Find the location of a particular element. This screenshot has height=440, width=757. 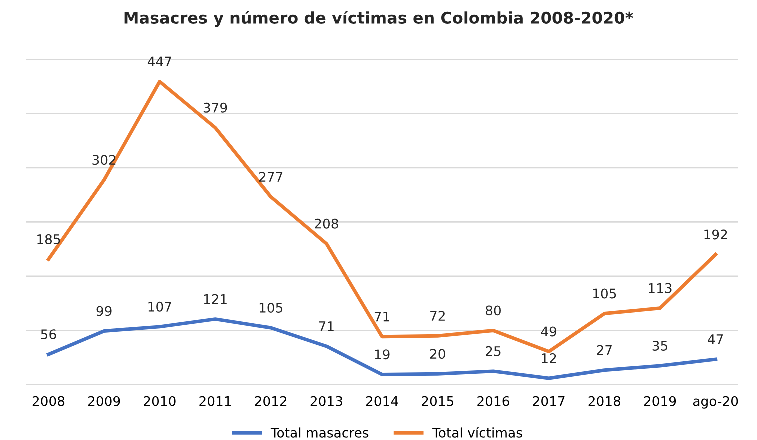

data-label: 192 is located at coordinates (716, 235).